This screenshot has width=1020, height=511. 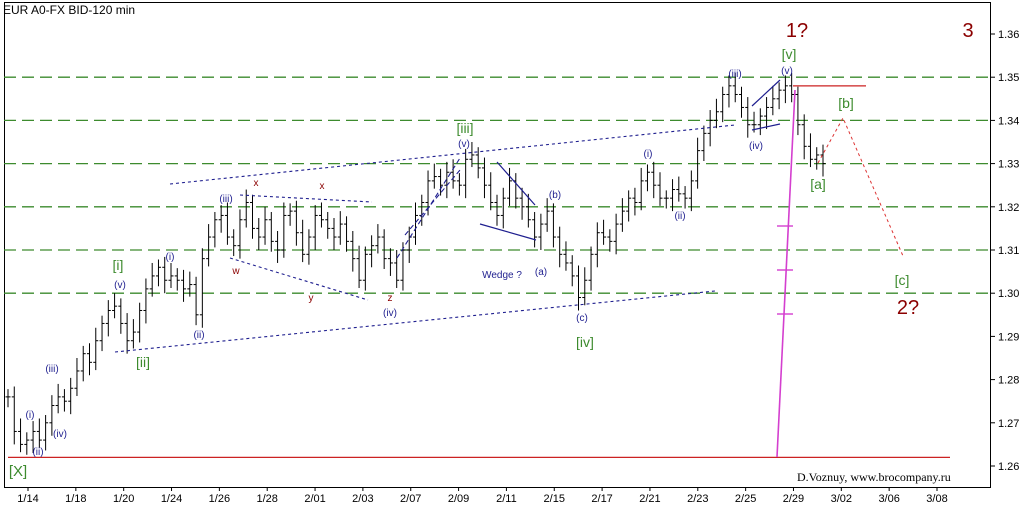 I want to click on wave-label: [c], so click(x=902, y=280).